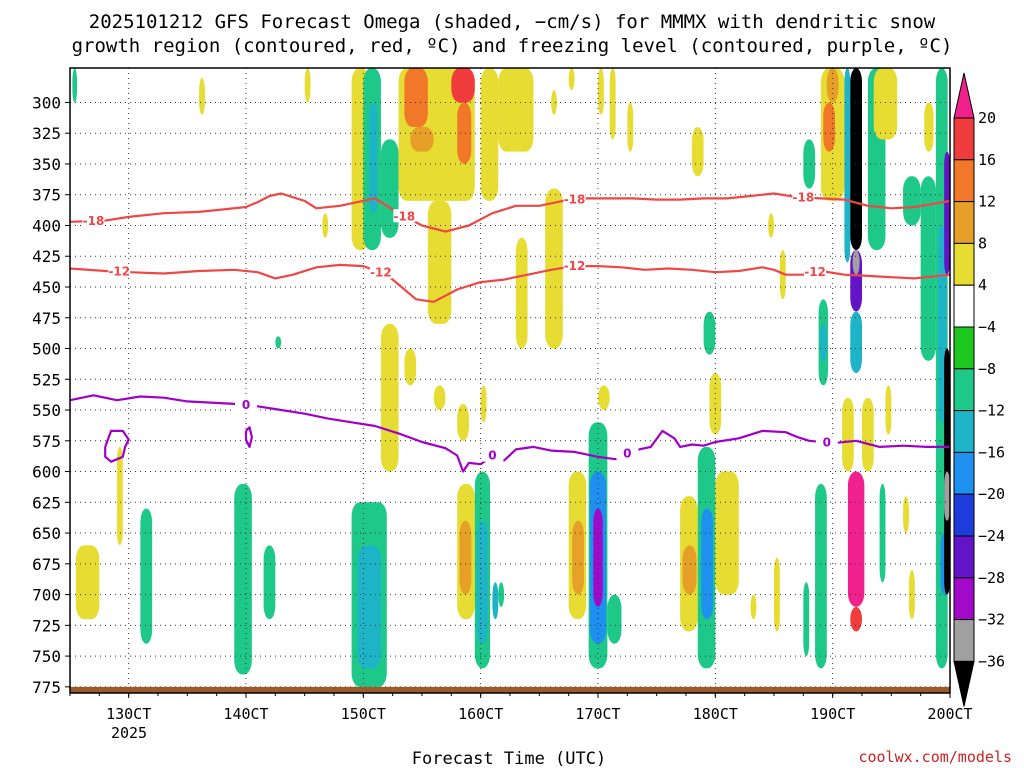 This screenshot has width=1024, height=768. What do you see at coordinates (46, 687) in the screenshot?
I see `y-tick-label: 775` at bounding box center [46, 687].